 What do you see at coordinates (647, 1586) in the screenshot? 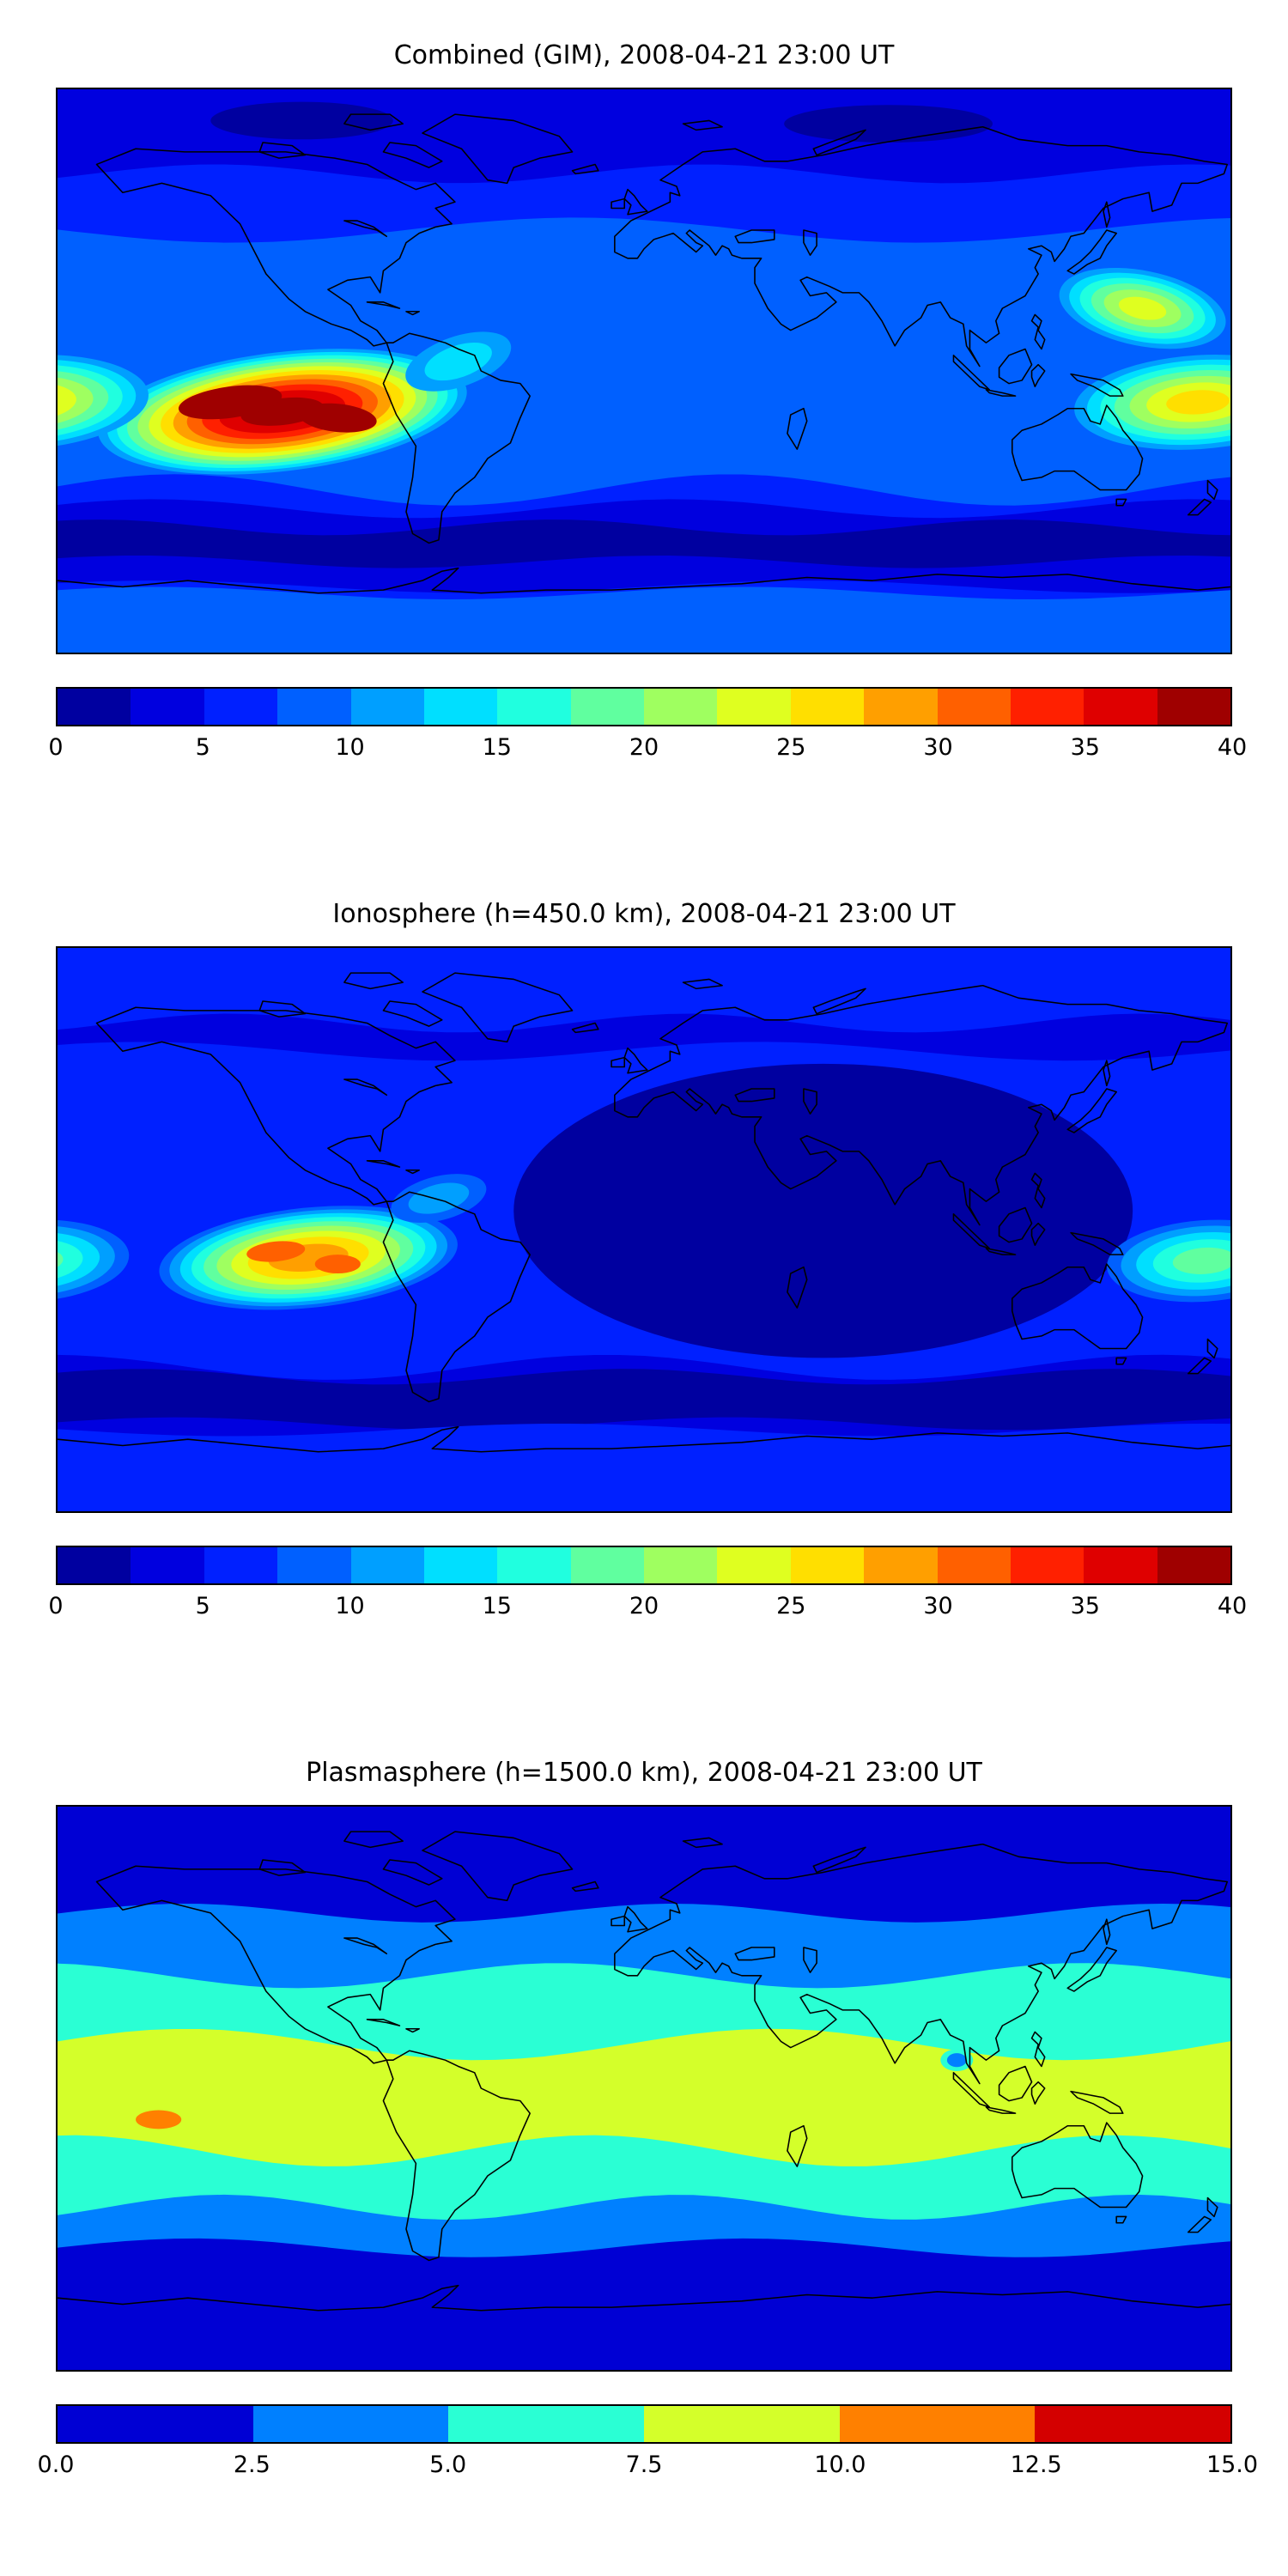
I see `colorbar-ionosphere: 0 5 10 15 20 25 30 35 40` at bounding box center [647, 1586].